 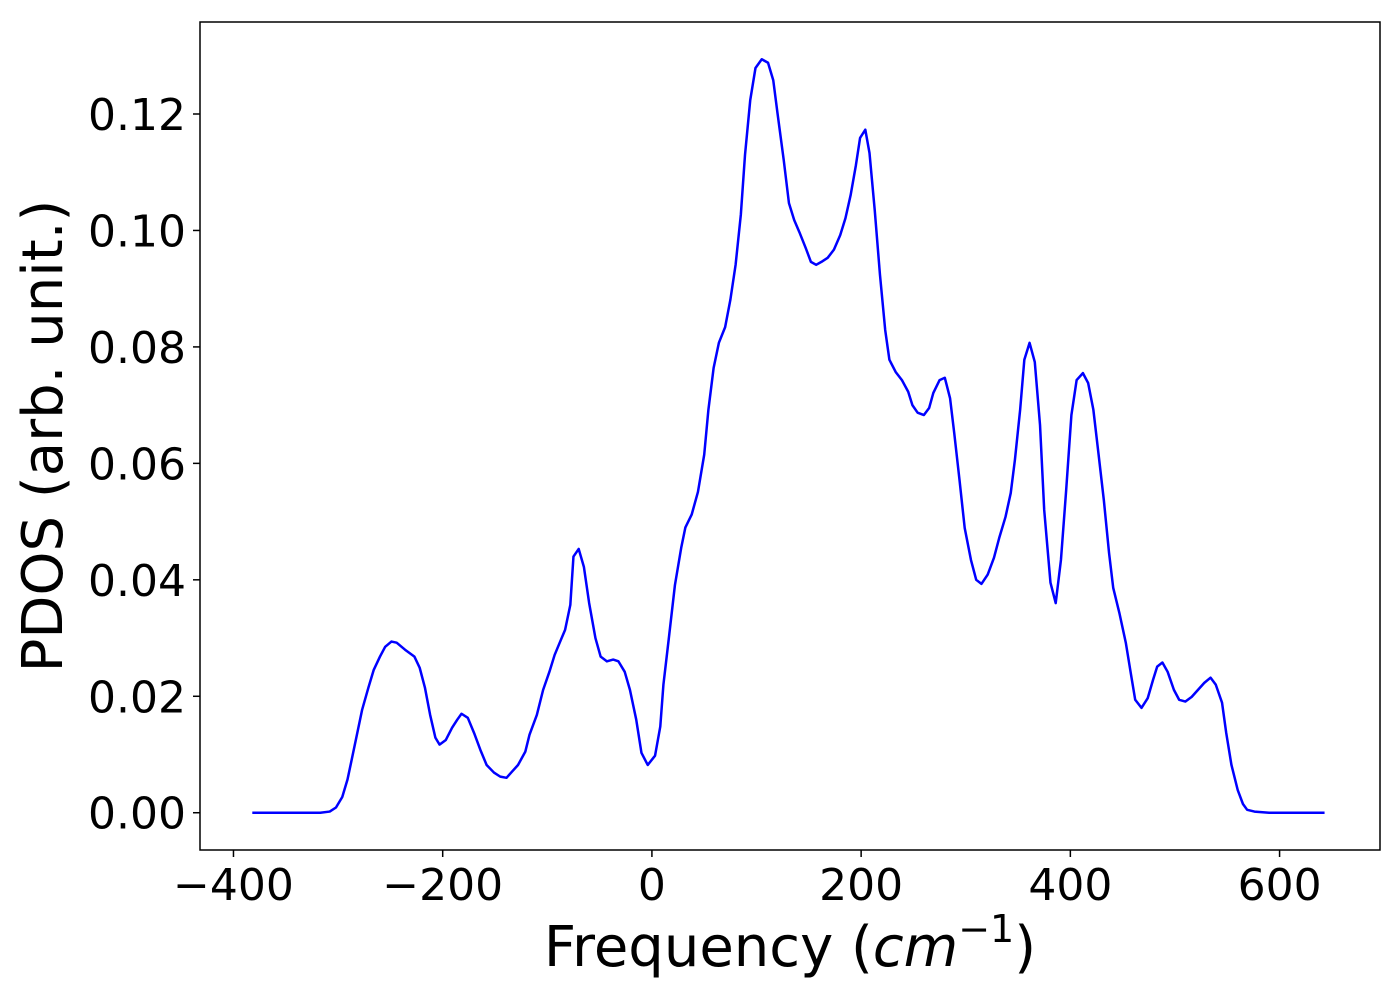 What do you see at coordinates (861, 885) in the screenshot?
I see `x-tick-label: 200` at bounding box center [861, 885].